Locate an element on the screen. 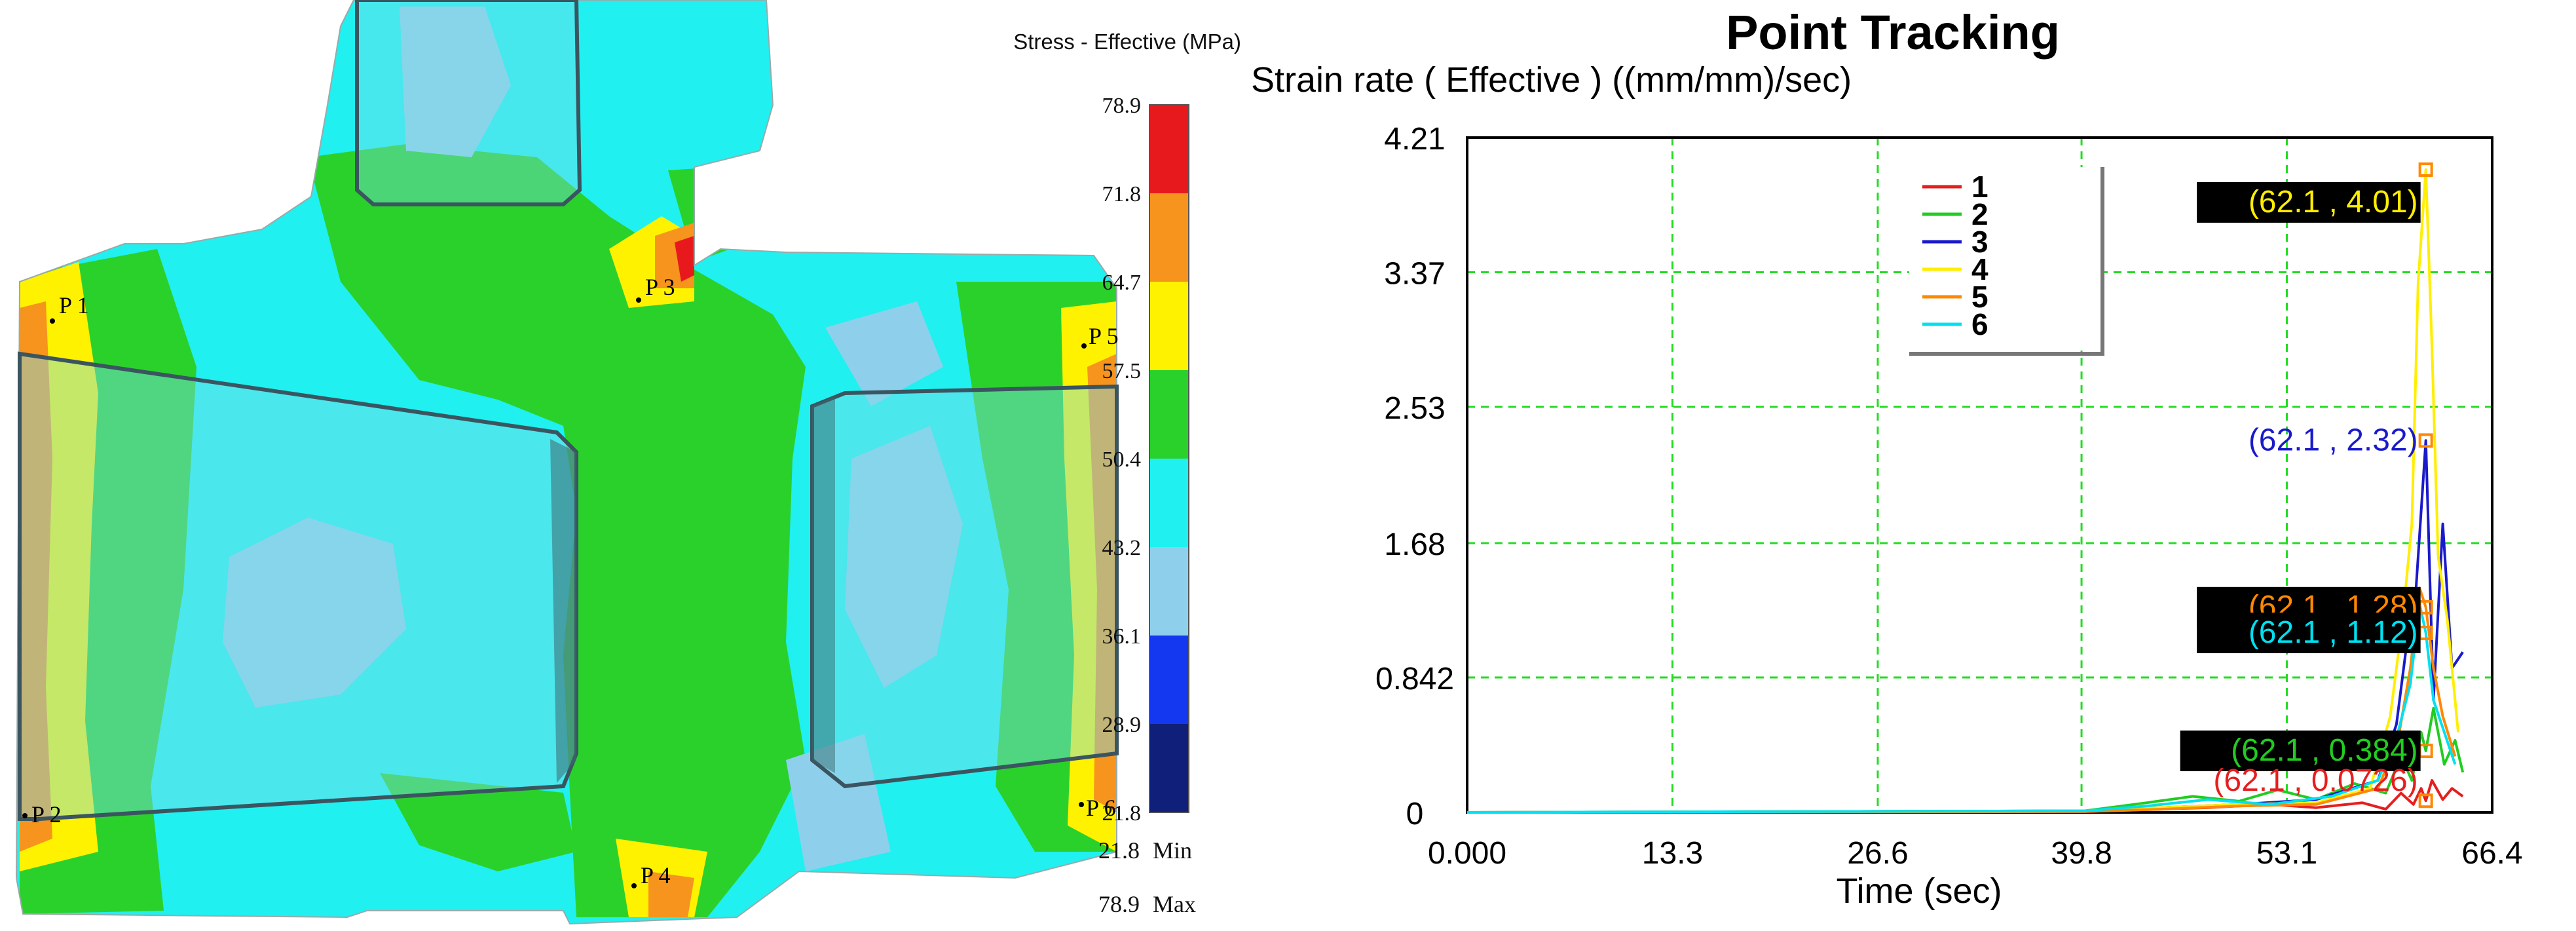  legend-bands is located at coordinates (1169, 458).